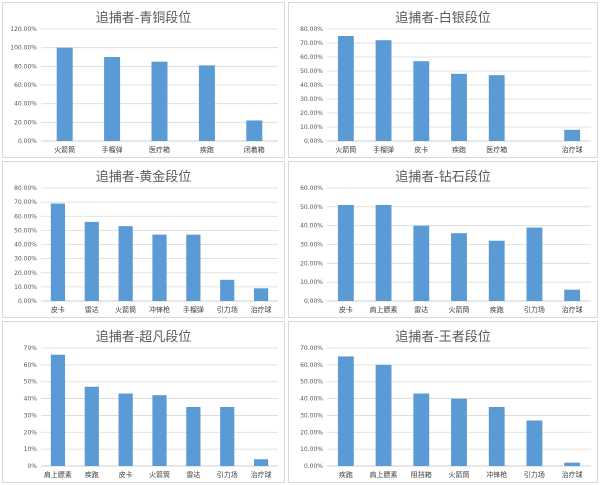 The width and height of the screenshot is (600, 485). Describe the element at coordinates (31, 348) in the screenshot. I see `y-tick-label: 70%` at that location.